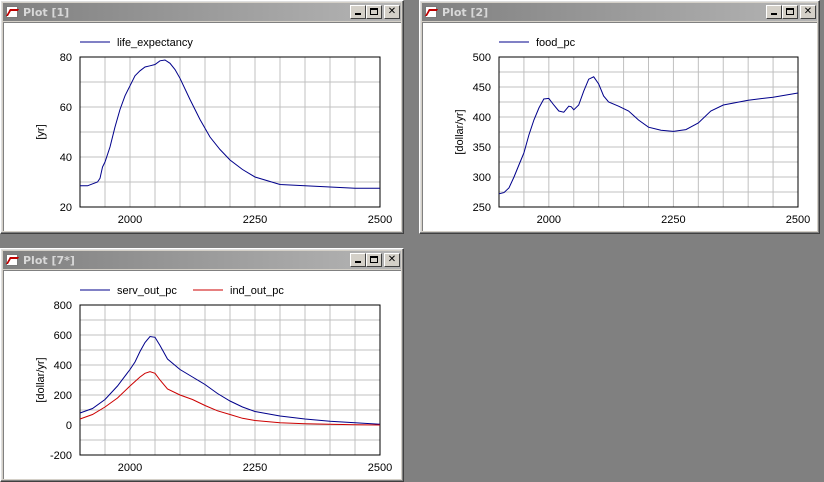 Image resolution: width=824 pixels, height=482 pixels. Describe the element at coordinates (202, 12) in the screenshot. I see `title-bar: Plot [1] ✕` at that location.